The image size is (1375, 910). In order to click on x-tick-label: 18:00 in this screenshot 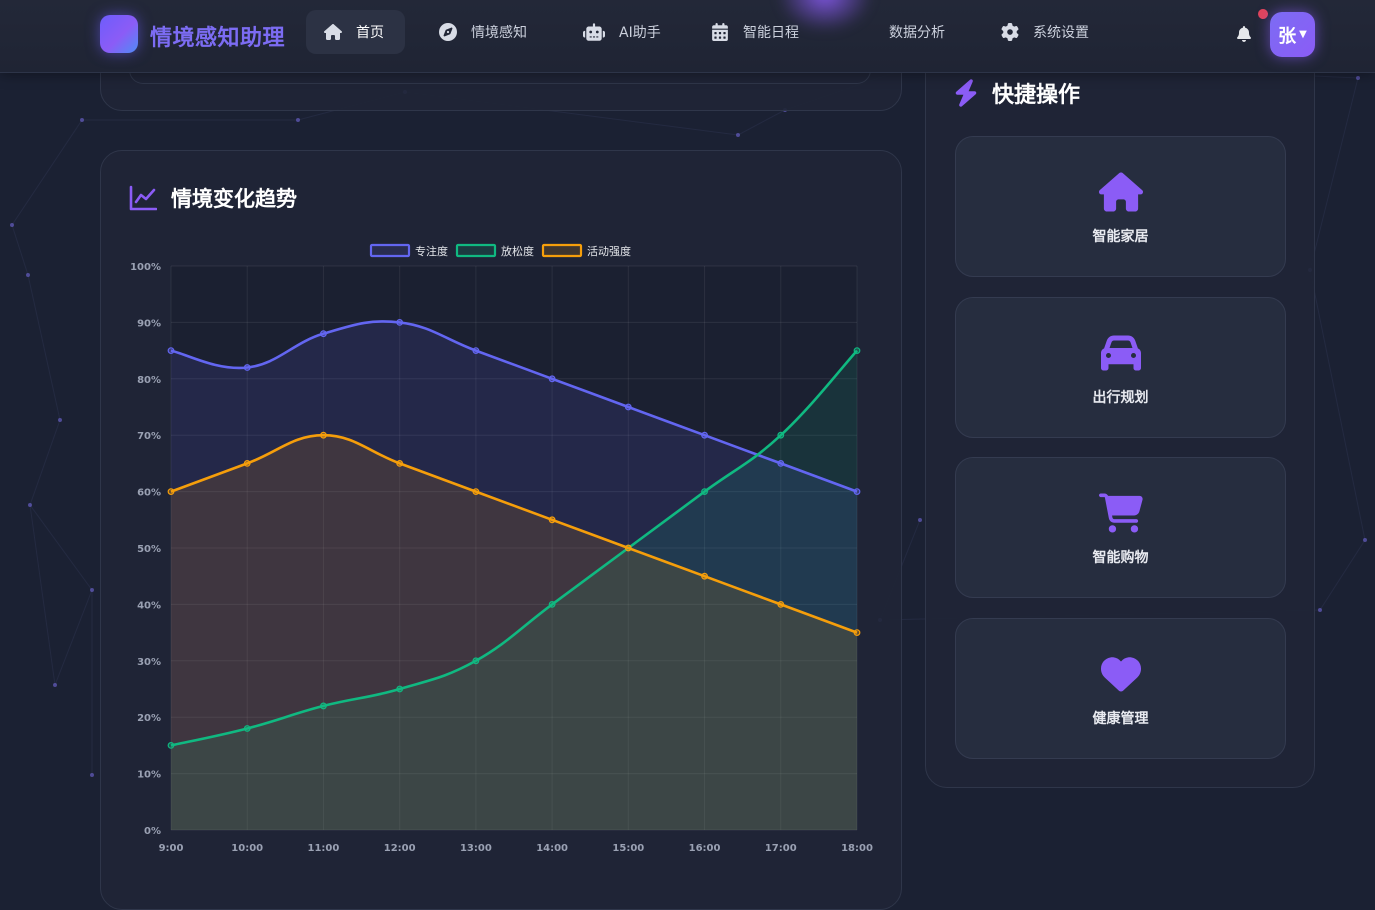, I will do `click(857, 848)`.